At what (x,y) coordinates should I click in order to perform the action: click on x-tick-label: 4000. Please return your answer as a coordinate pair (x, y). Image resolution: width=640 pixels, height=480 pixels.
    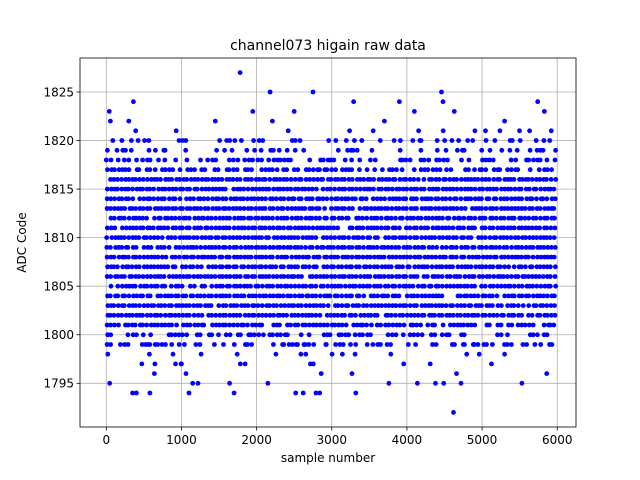
    Looking at the image, I should click on (407, 440).